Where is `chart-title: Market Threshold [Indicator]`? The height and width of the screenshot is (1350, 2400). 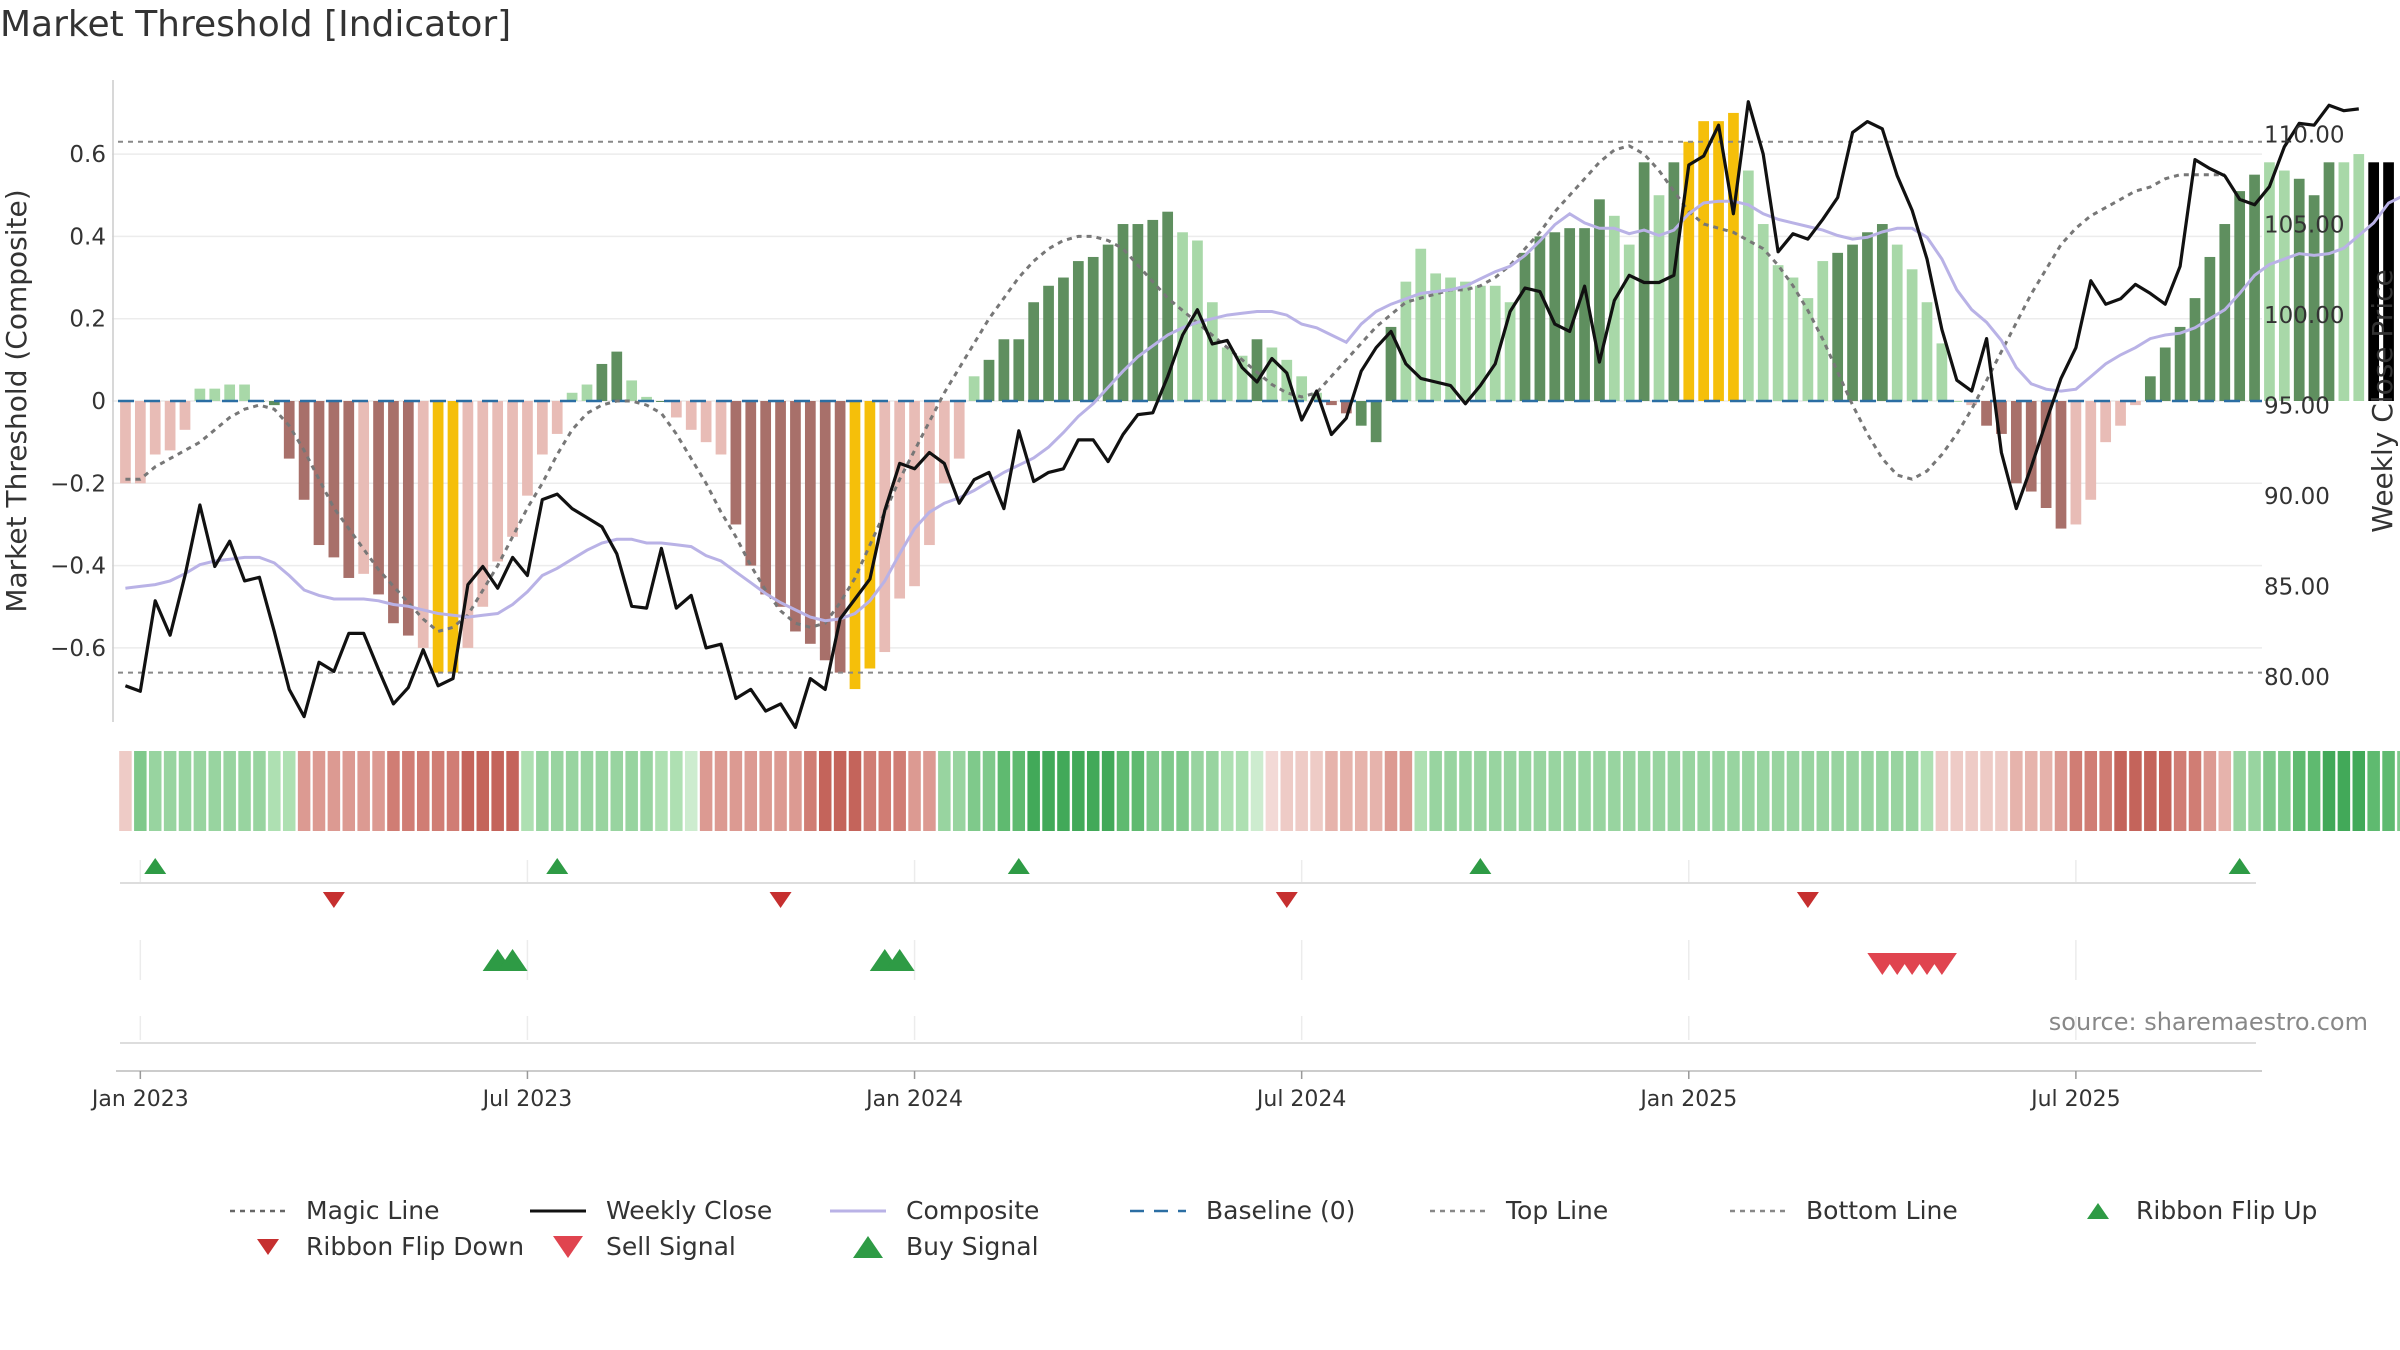 chart-title: Market Threshold [Indicator] is located at coordinates (256, 24).